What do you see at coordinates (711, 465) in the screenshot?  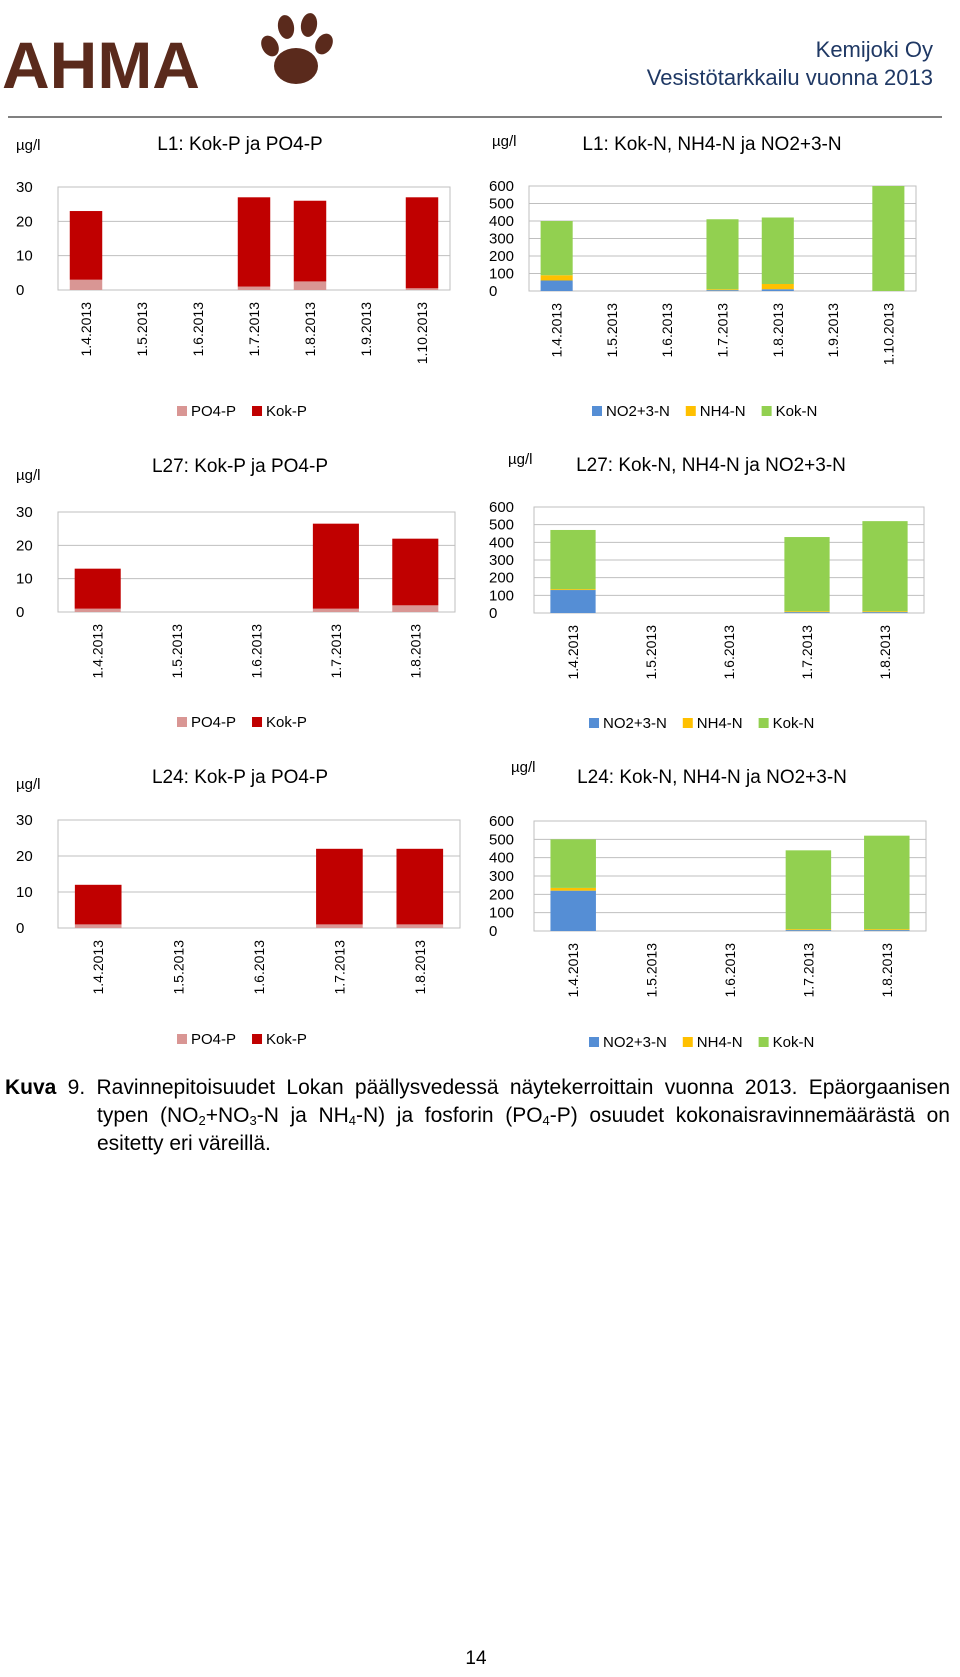 I see `chart-title: L27: Kok-N, NH4-N ja NO2+3-N` at bounding box center [711, 465].